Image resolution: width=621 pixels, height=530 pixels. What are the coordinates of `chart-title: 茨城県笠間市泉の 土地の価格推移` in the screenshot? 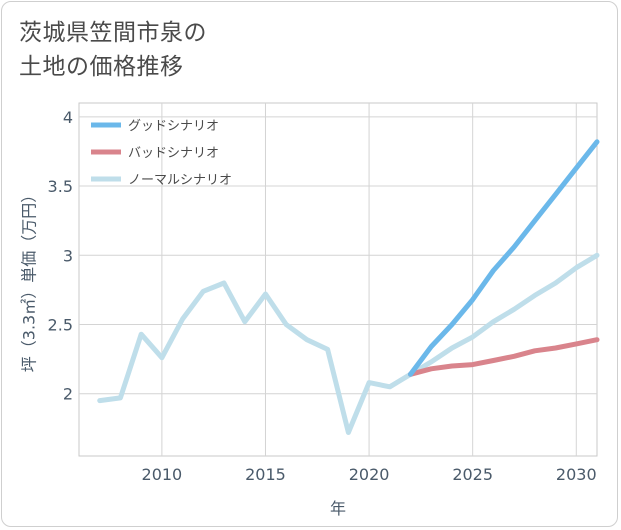 It's located at (199, 50).